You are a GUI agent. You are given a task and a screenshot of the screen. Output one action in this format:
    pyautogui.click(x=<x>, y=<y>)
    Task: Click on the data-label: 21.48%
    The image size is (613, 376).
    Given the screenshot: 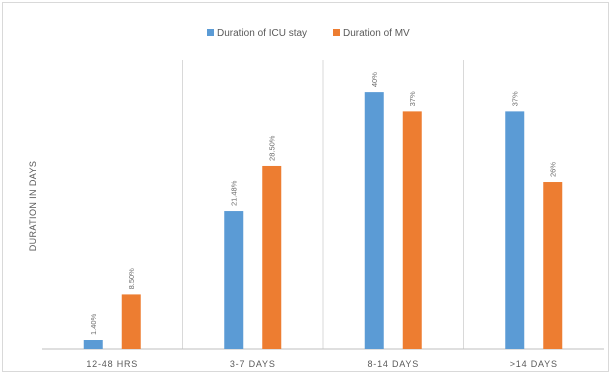 What is the action you would take?
    pyautogui.click(x=234, y=193)
    